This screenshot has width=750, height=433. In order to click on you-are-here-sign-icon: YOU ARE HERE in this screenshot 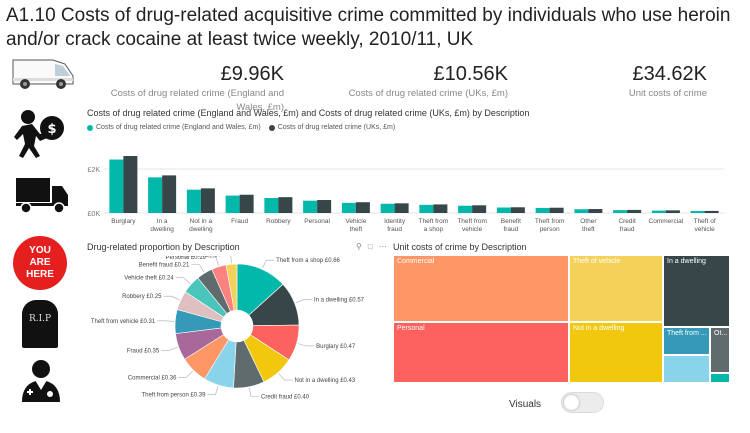, I will do `click(40, 263)`.